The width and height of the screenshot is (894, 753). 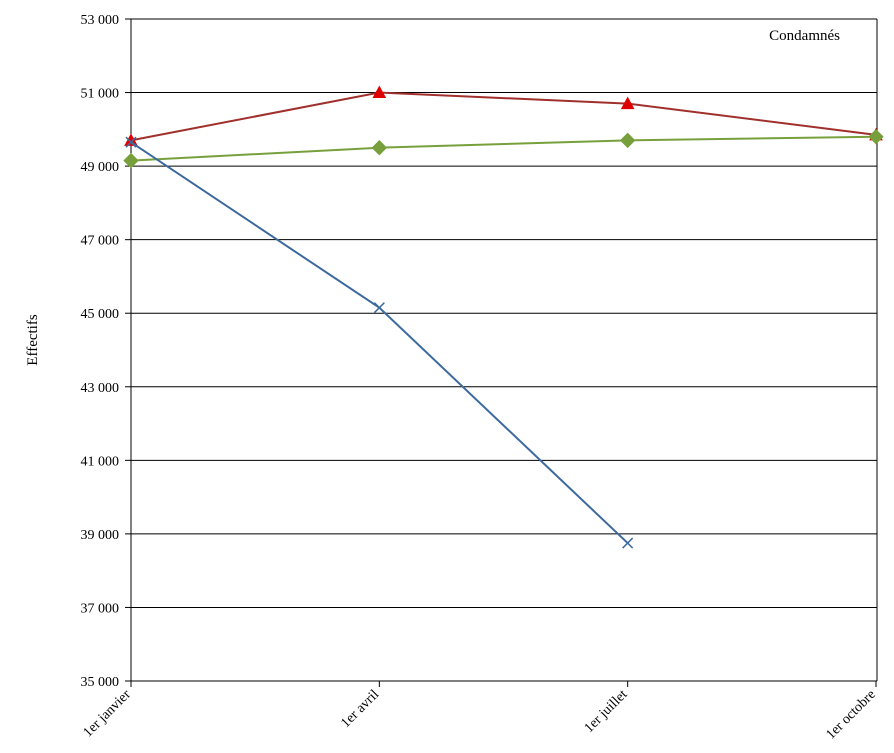 What do you see at coordinates (107, 713) in the screenshot?
I see `x-tick-label: 1er janvier` at bounding box center [107, 713].